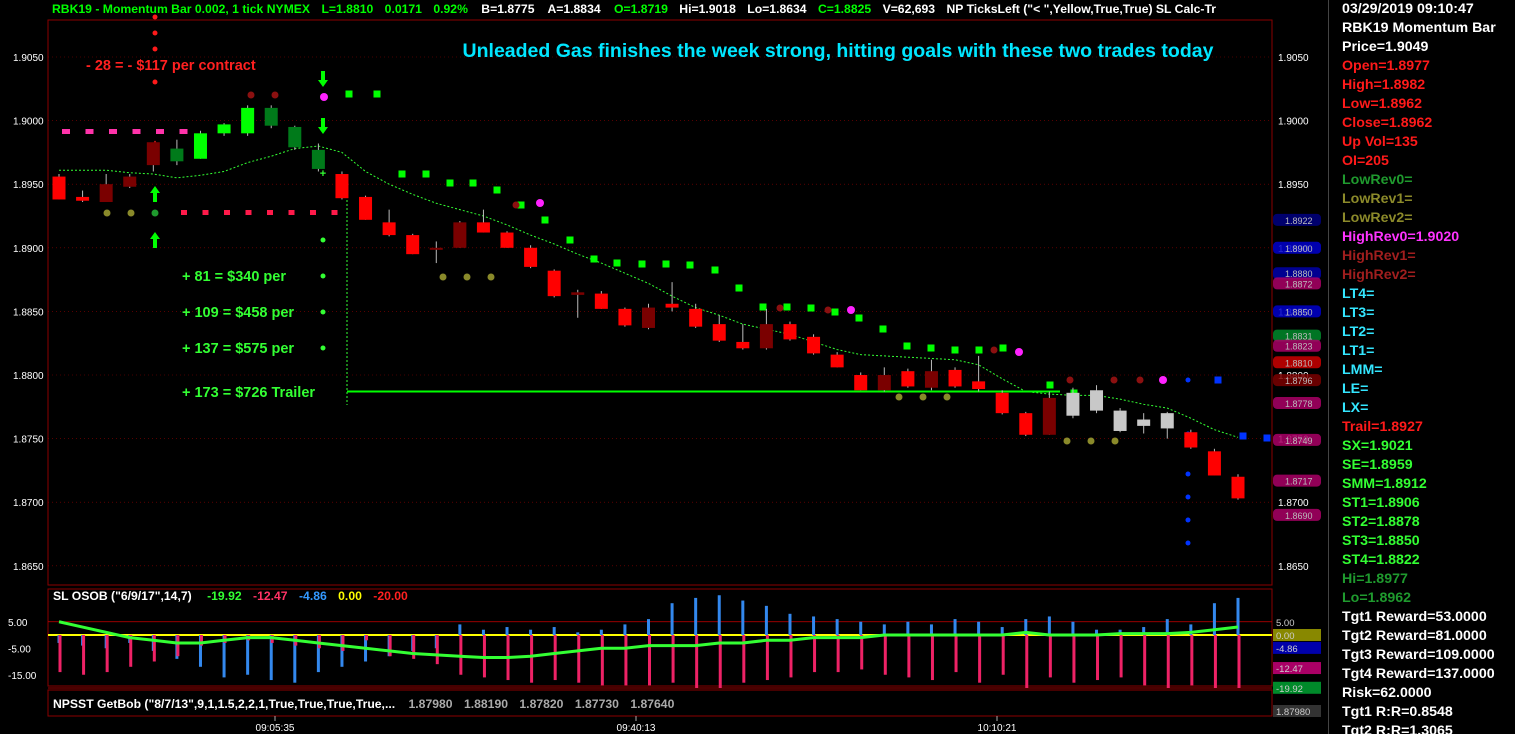 Image resolution: width=1515 pixels, height=734 pixels. What do you see at coordinates (181, 9) in the screenshot?
I see `header-title: RBK19 - Momentum Bar 0.002, 1 tick NYMEX` at bounding box center [181, 9].